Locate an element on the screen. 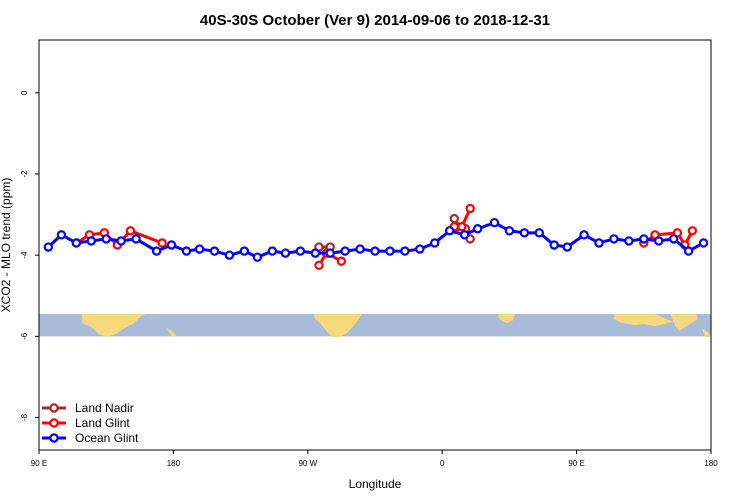 The width and height of the screenshot is (750, 500). legend-label: Land Glint is located at coordinates (102, 423).